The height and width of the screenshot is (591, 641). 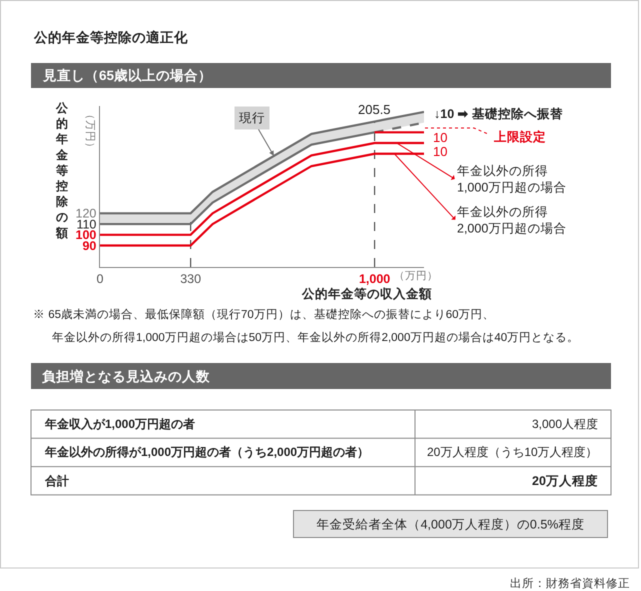 I want to click on text: 合計, so click(x=56, y=481).